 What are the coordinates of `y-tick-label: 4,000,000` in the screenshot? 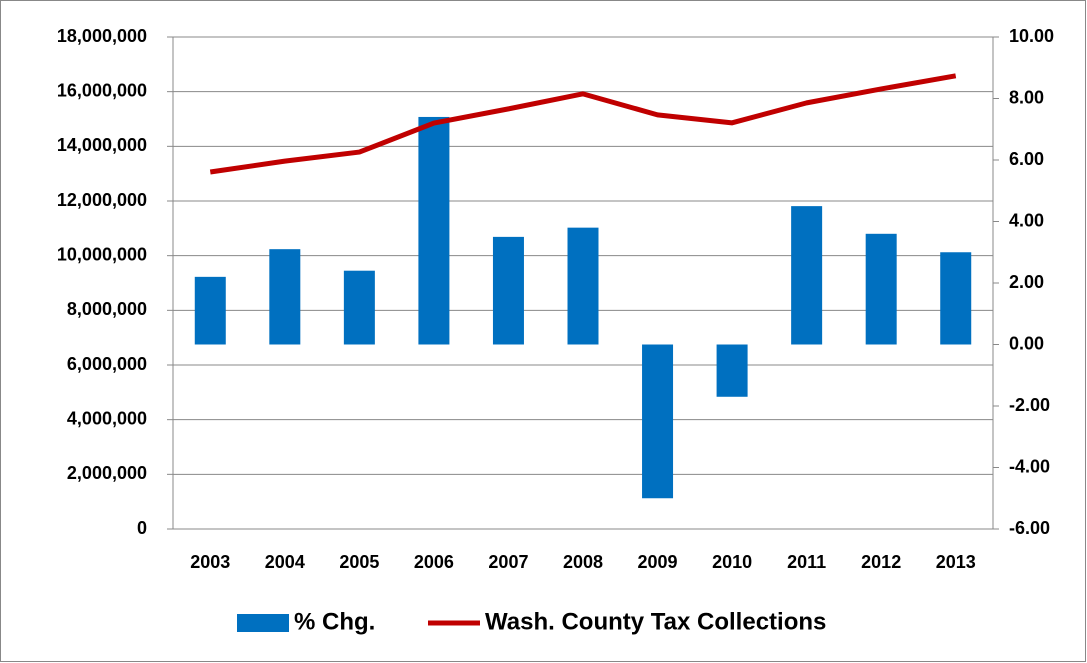 It's located at (107, 418).